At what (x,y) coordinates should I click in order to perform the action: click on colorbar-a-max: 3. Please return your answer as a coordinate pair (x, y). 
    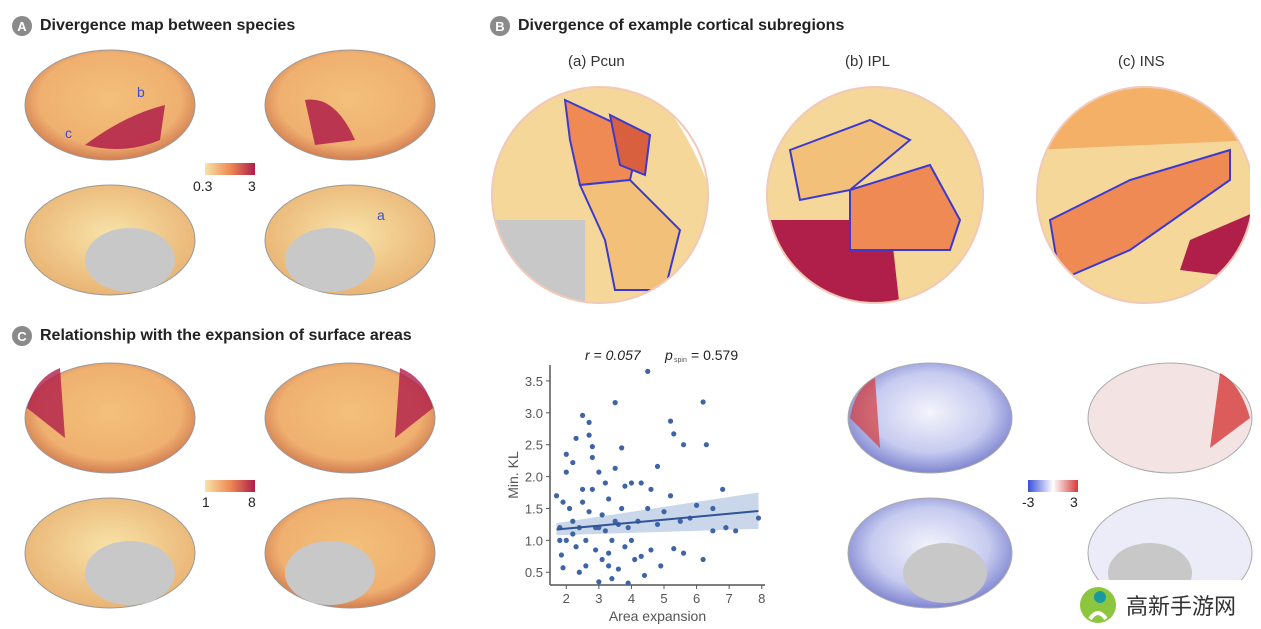
    Looking at the image, I should click on (252, 186).